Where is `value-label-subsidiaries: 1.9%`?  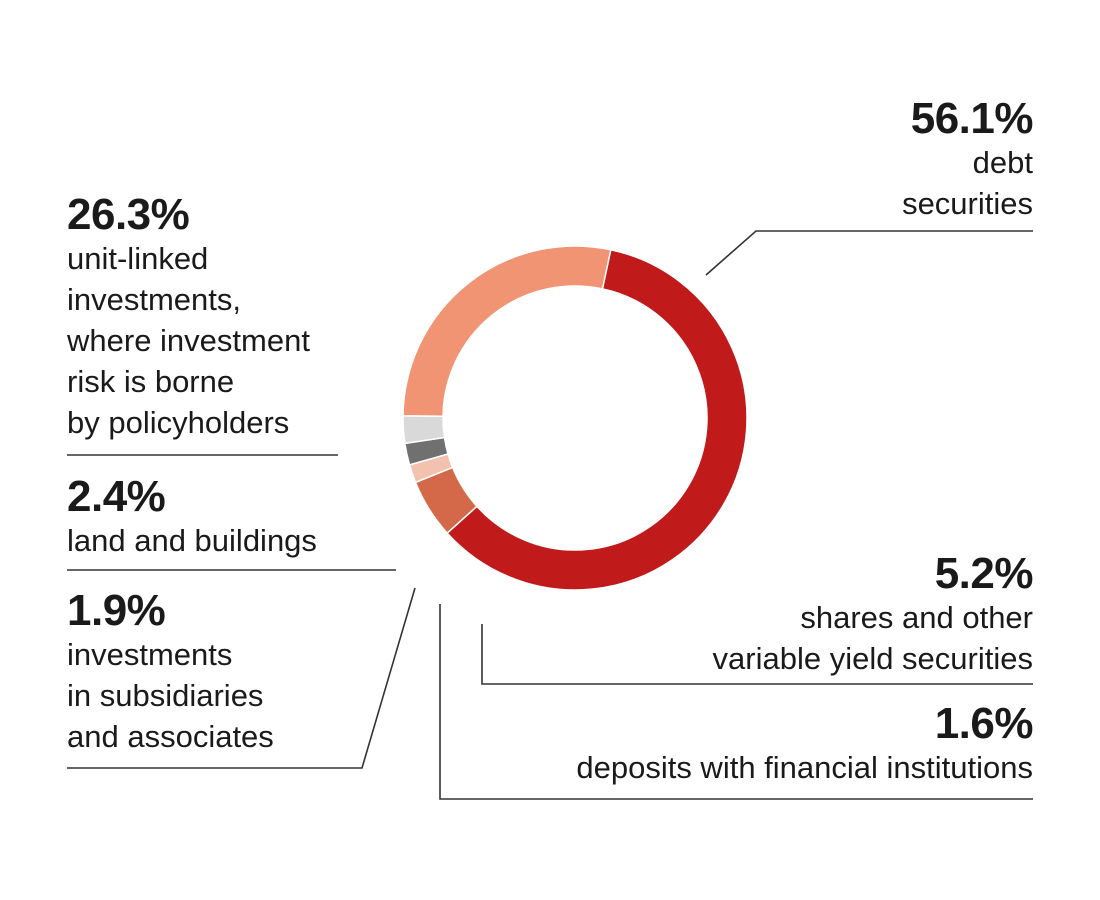
value-label-subsidiaries: 1.9% is located at coordinates (116, 610).